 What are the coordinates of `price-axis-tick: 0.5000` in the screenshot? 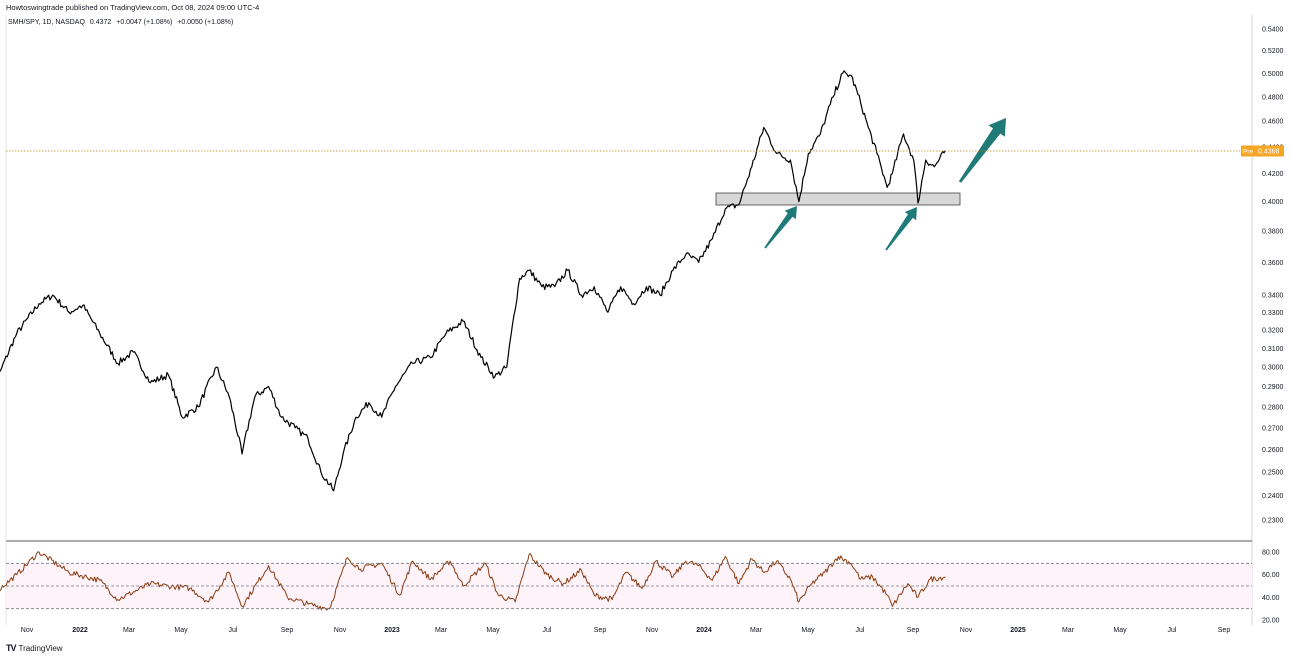 It's located at (1273, 74).